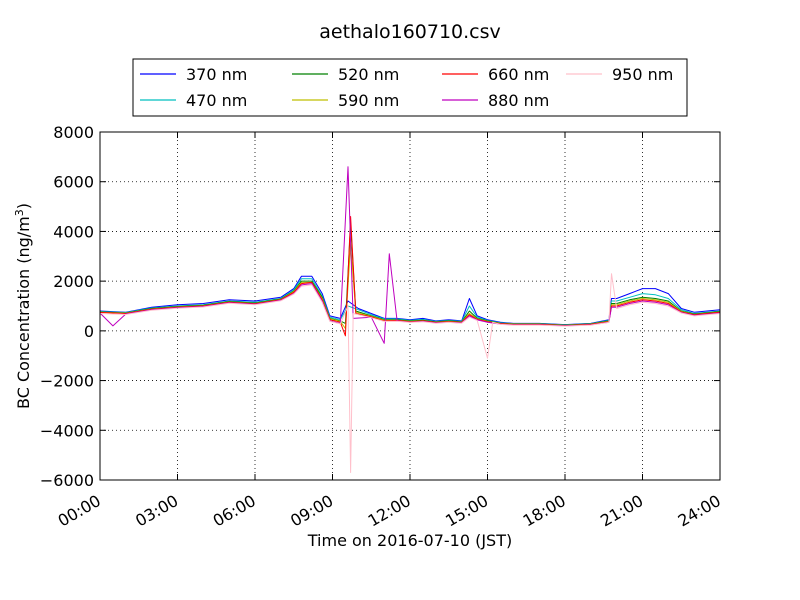  Describe the element at coordinates (216, 100) in the screenshot. I see `legend-label: 470 nm` at that location.